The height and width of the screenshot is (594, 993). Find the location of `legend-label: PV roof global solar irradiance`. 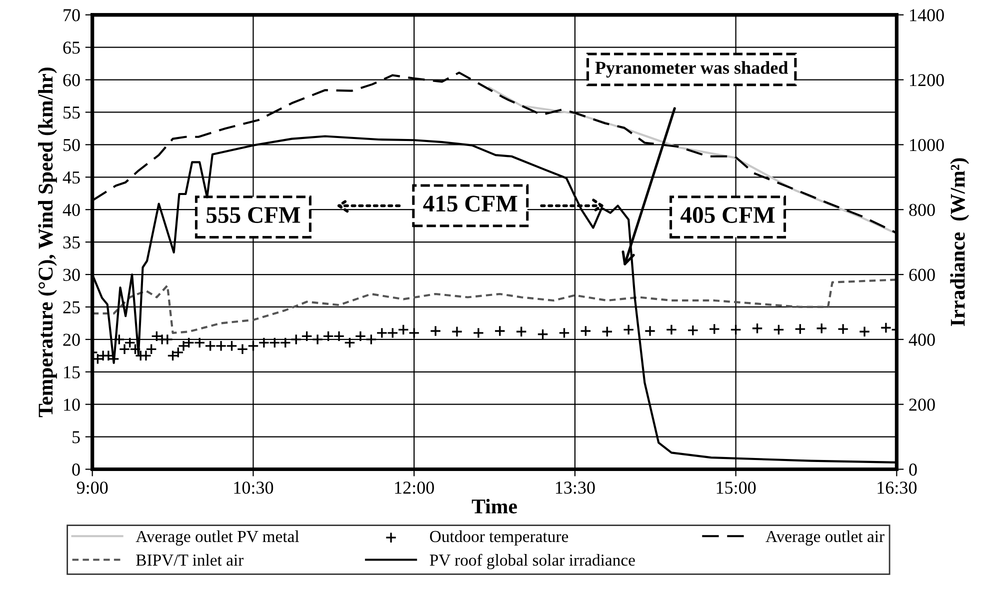

legend-label: PV roof global solar irradiance is located at coordinates (532, 562).